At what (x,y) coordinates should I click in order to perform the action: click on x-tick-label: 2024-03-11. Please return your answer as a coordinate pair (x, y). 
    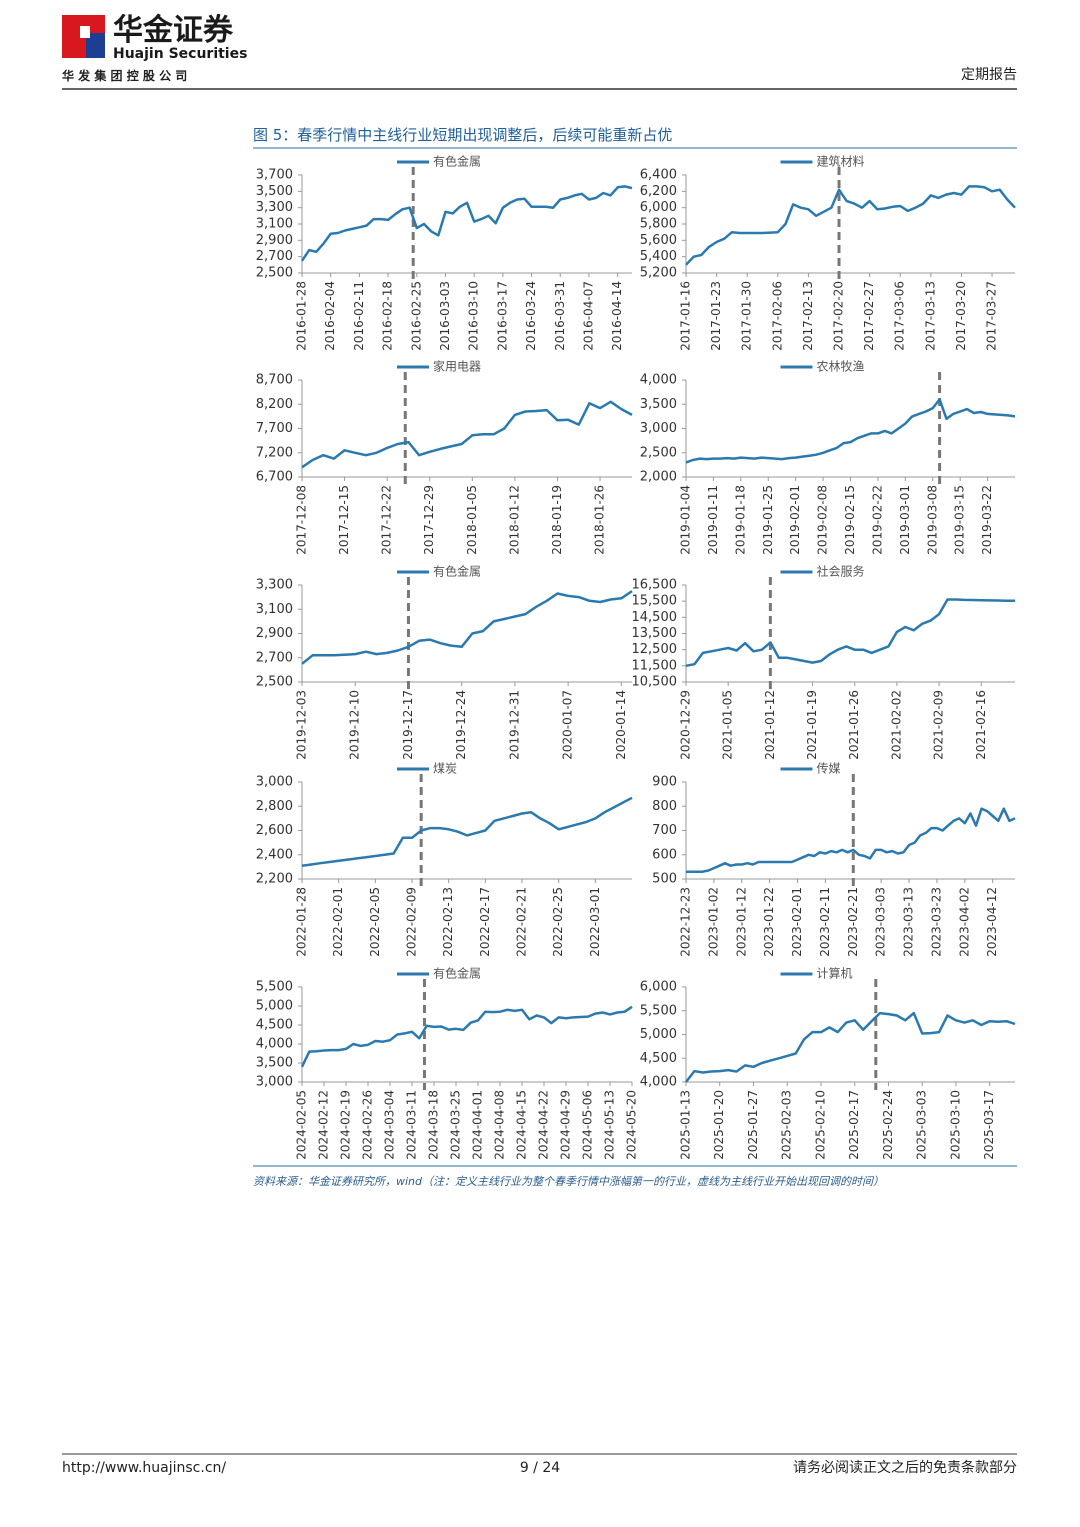
    Looking at the image, I should click on (412, 1125).